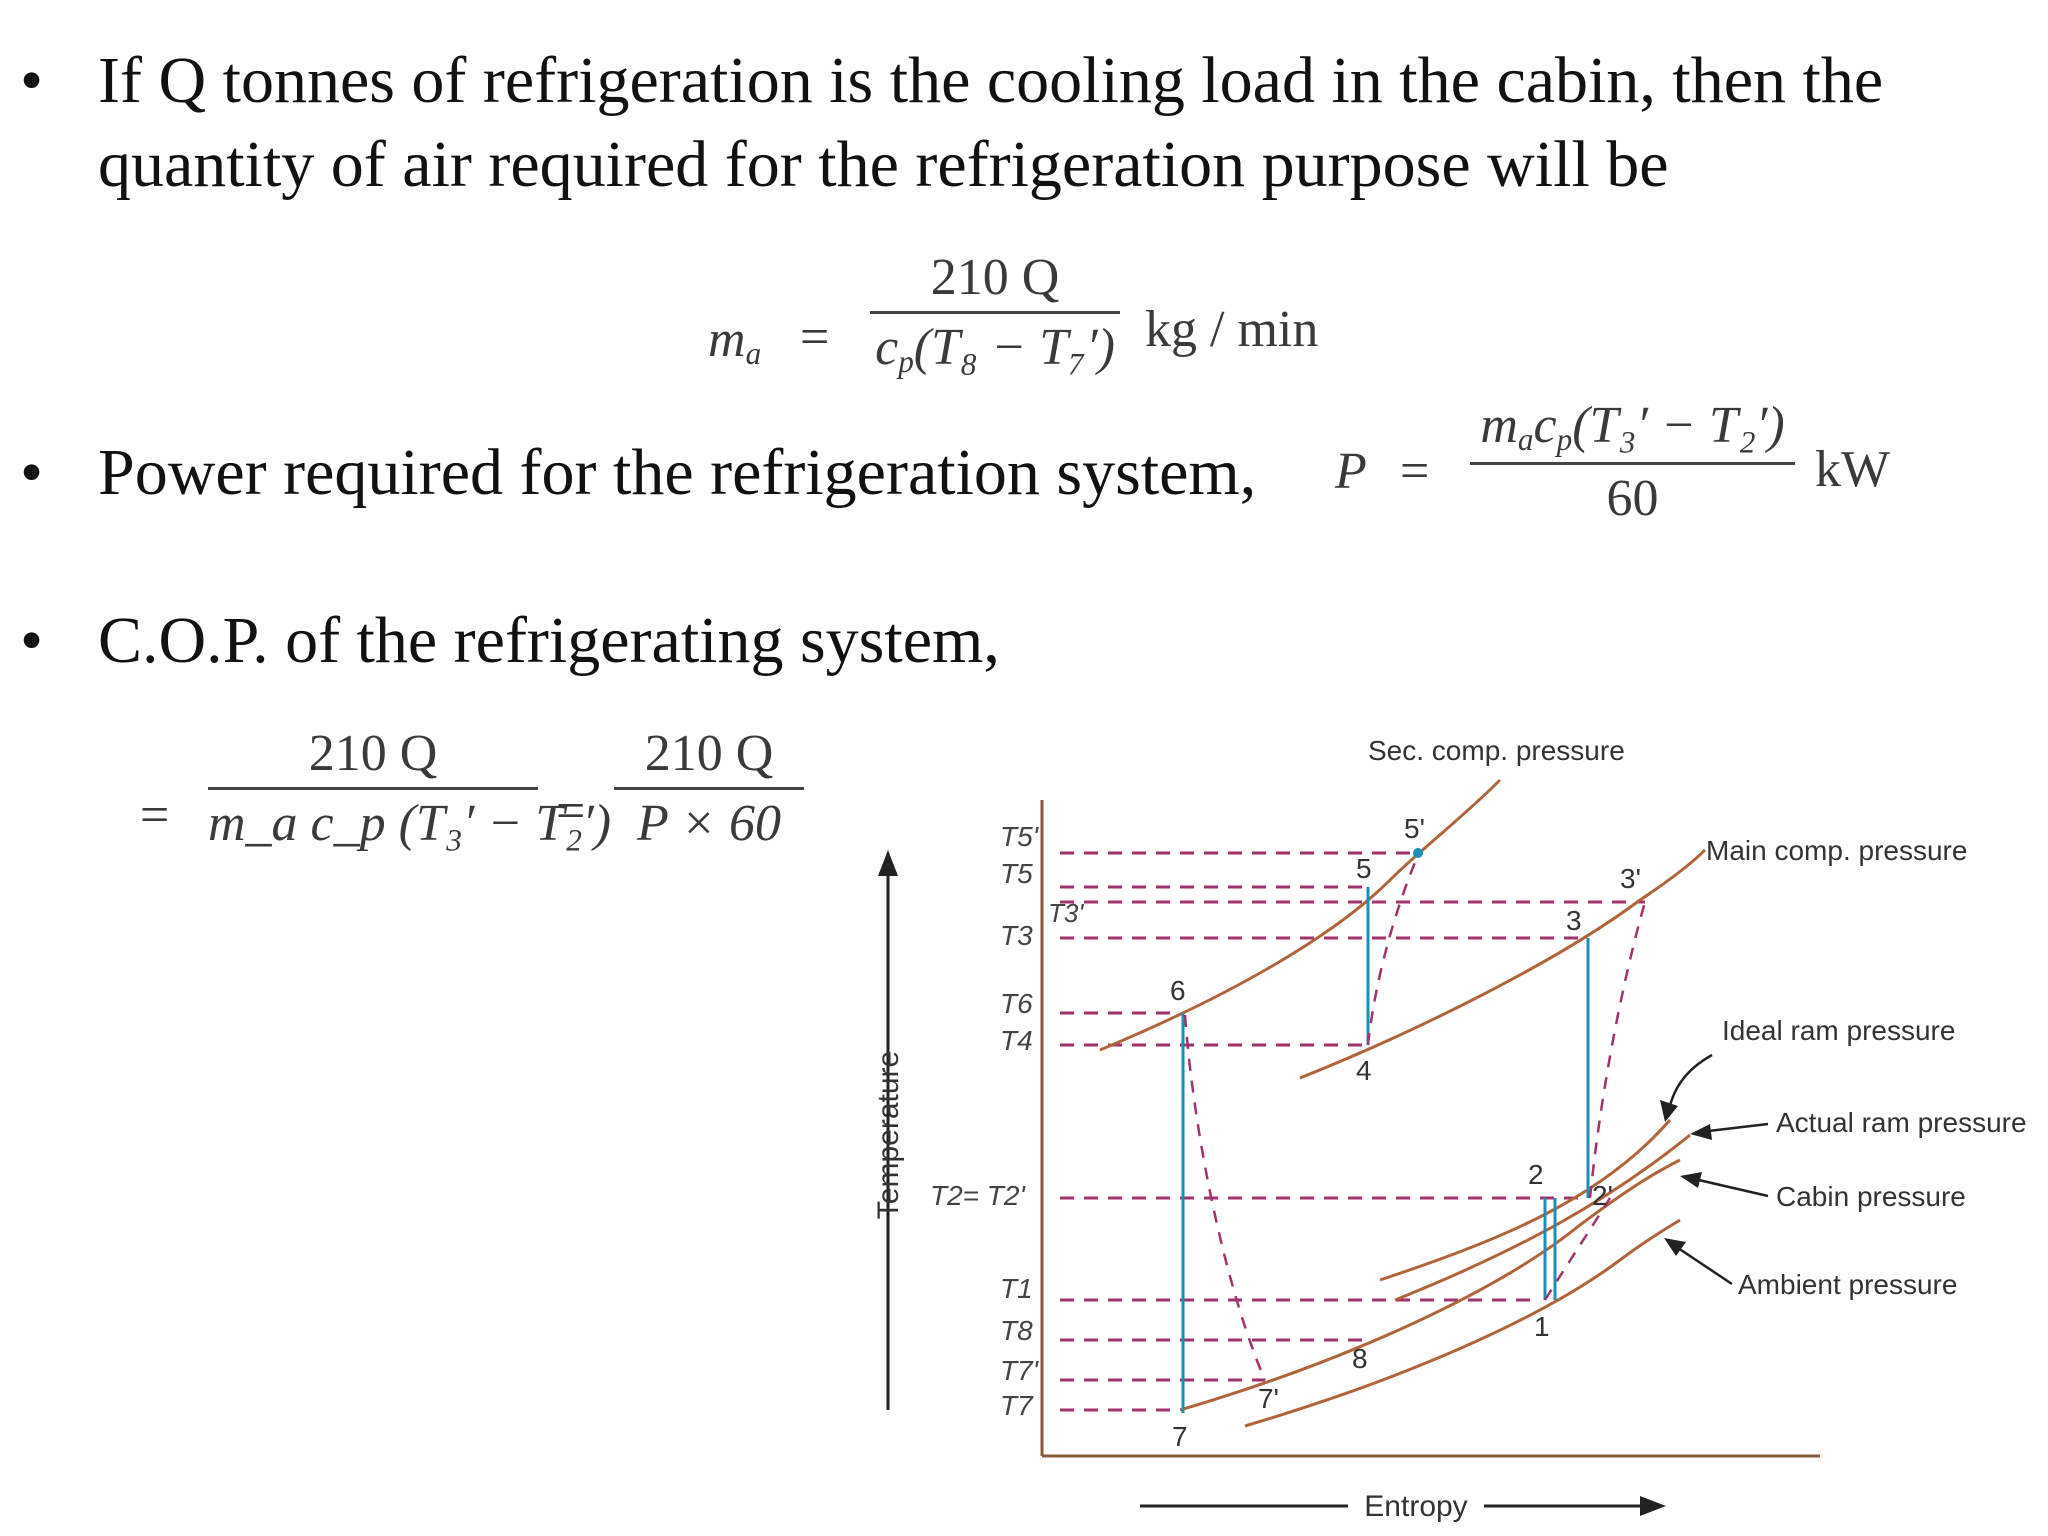 The height and width of the screenshot is (1536, 2048). I want to click on eq3-numerator2: 210 Q, so click(709, 753).